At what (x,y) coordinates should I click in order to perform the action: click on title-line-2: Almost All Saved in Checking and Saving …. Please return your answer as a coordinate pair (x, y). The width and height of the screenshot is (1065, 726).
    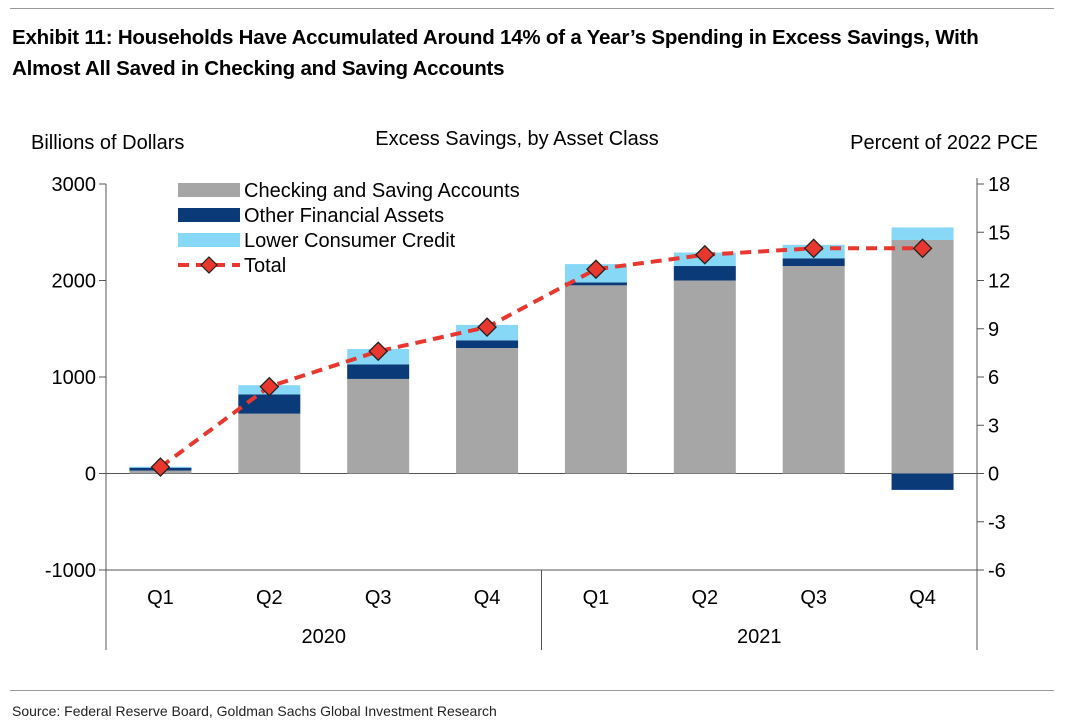
    Looking at the image, I should click on (258, 68).